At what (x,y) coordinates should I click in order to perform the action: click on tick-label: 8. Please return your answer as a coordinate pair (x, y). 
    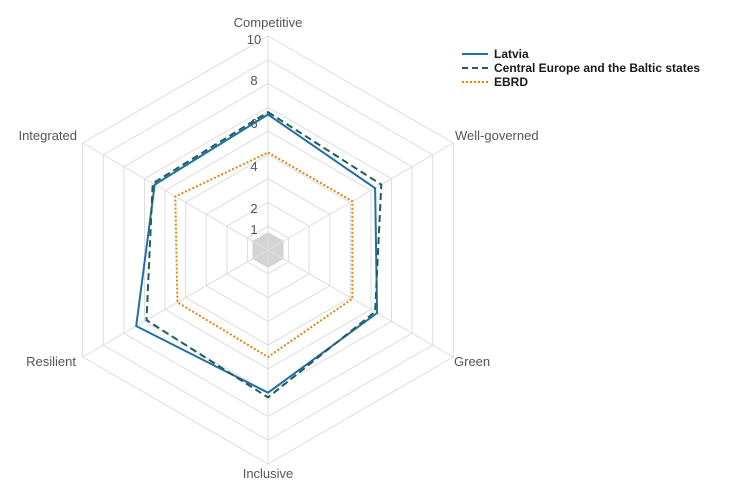
    Looking at the image, I should click on (253, 80).